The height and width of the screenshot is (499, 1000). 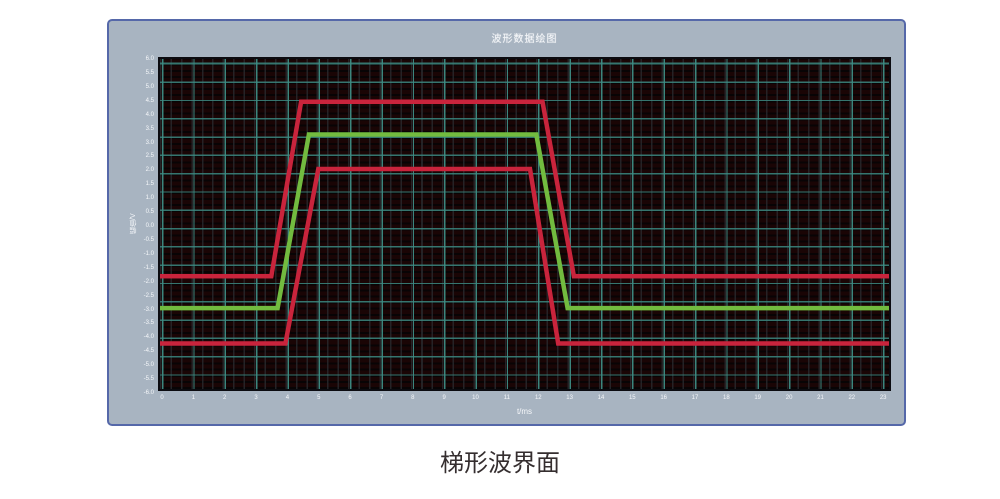 I want to click on y-tick-label: 6.0, so click(x=149, y=59).